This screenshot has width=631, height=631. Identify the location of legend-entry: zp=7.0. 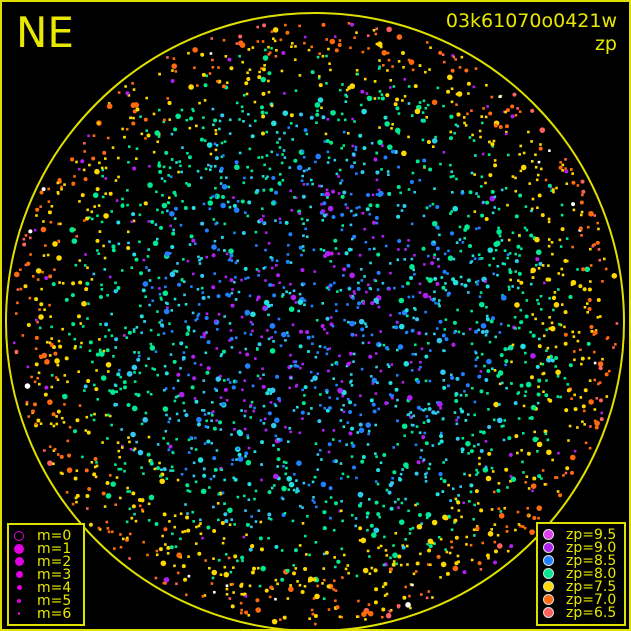
(581, 600).